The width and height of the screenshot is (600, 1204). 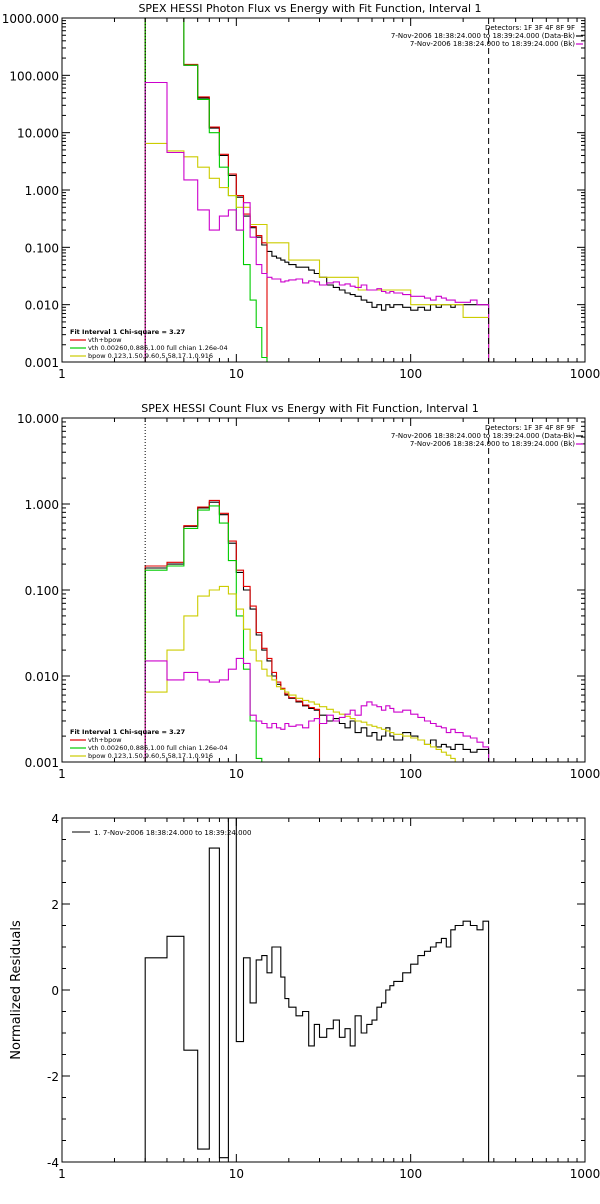 I want to click on y-tick-label: 100.000, so click(x=34, y=76).